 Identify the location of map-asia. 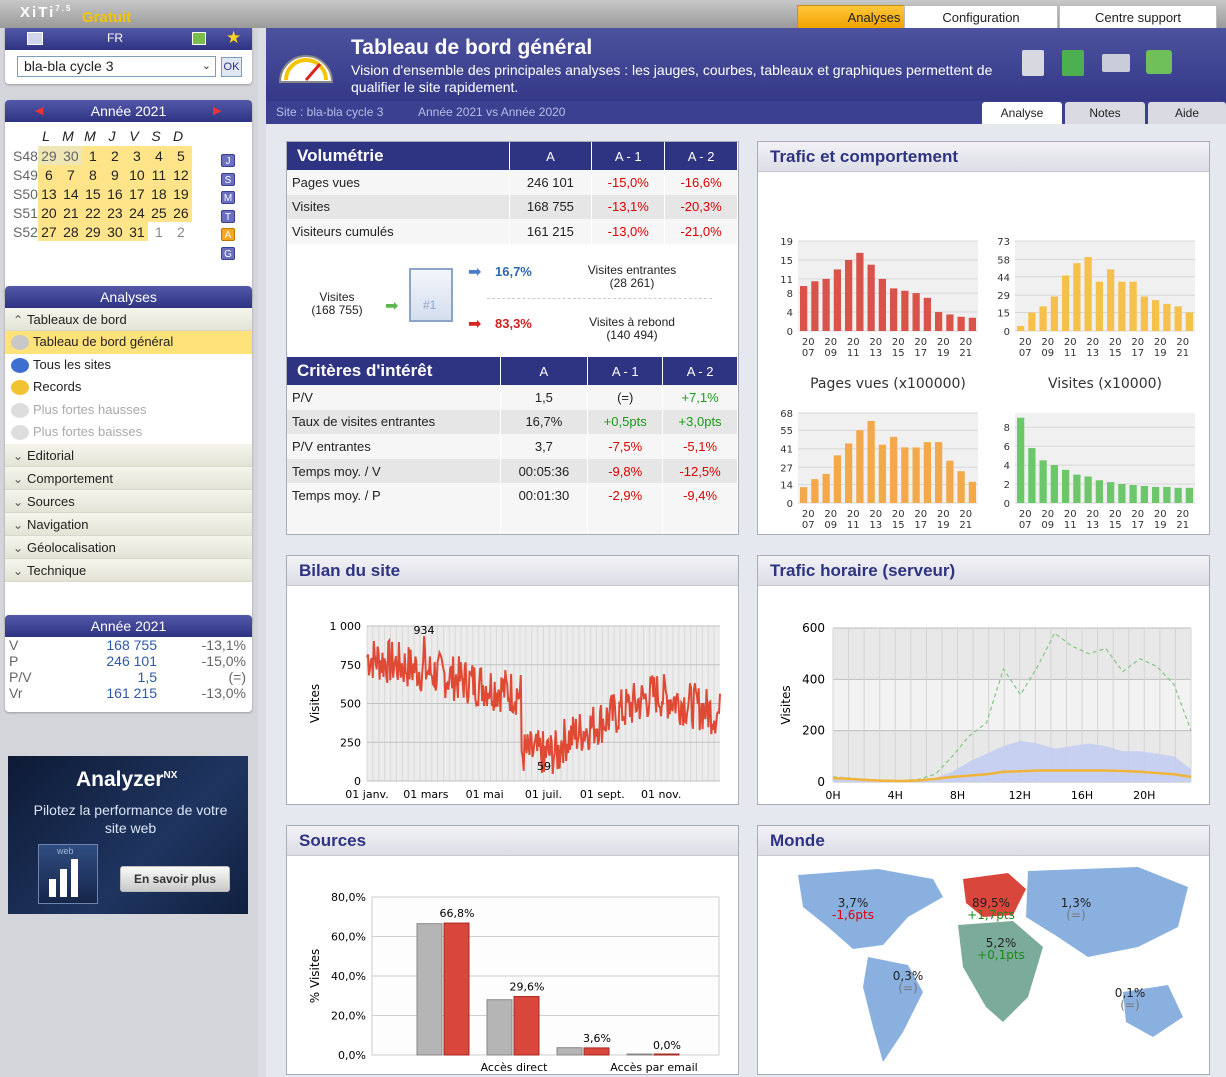
(1107, 912).